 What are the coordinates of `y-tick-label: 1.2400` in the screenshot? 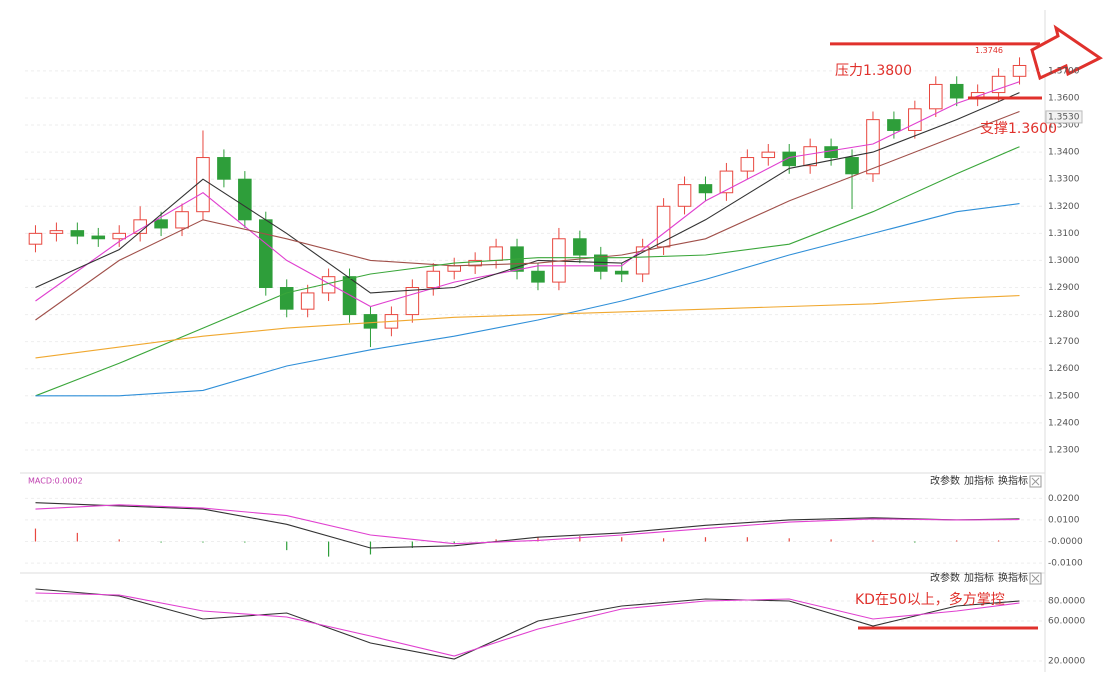 It's located at (1064, 423).